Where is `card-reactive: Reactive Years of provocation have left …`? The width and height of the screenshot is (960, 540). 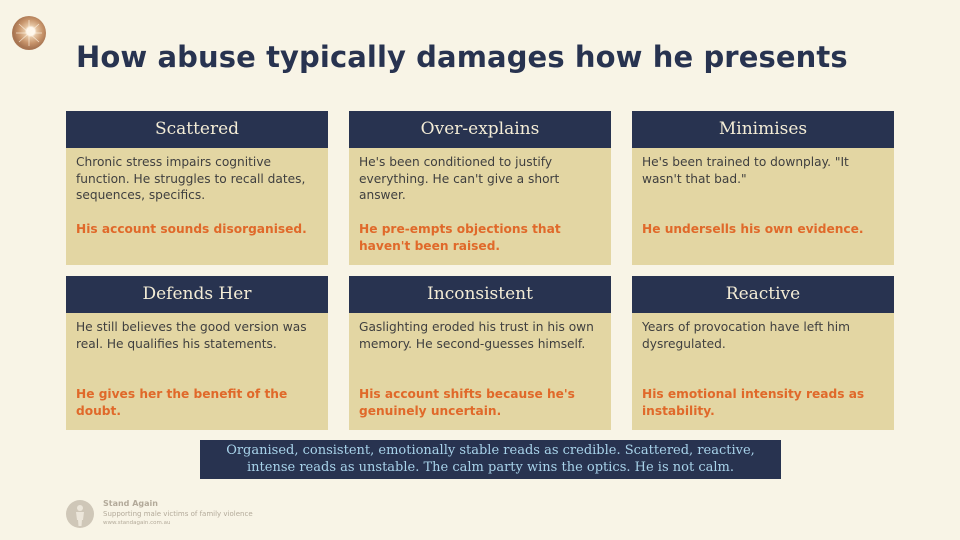
card-reactive: Reactive Years of provocation have left … is located at coordinates (763, 353).